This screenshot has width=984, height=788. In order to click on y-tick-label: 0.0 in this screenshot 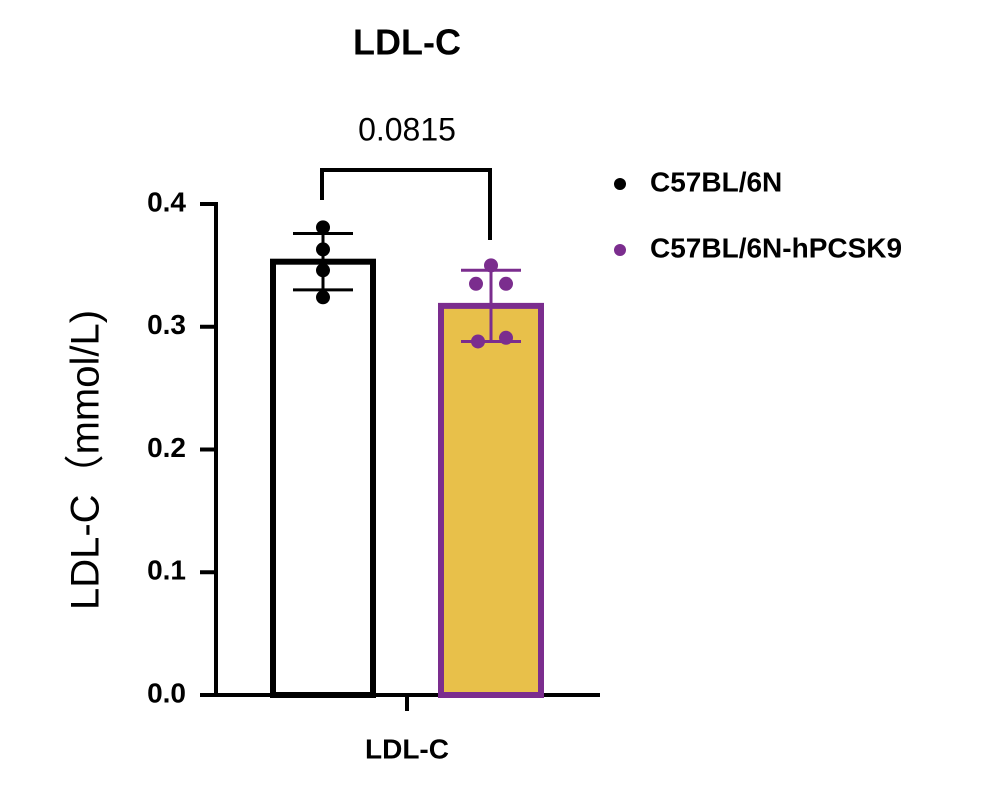, I will do `click(166, 692)`.